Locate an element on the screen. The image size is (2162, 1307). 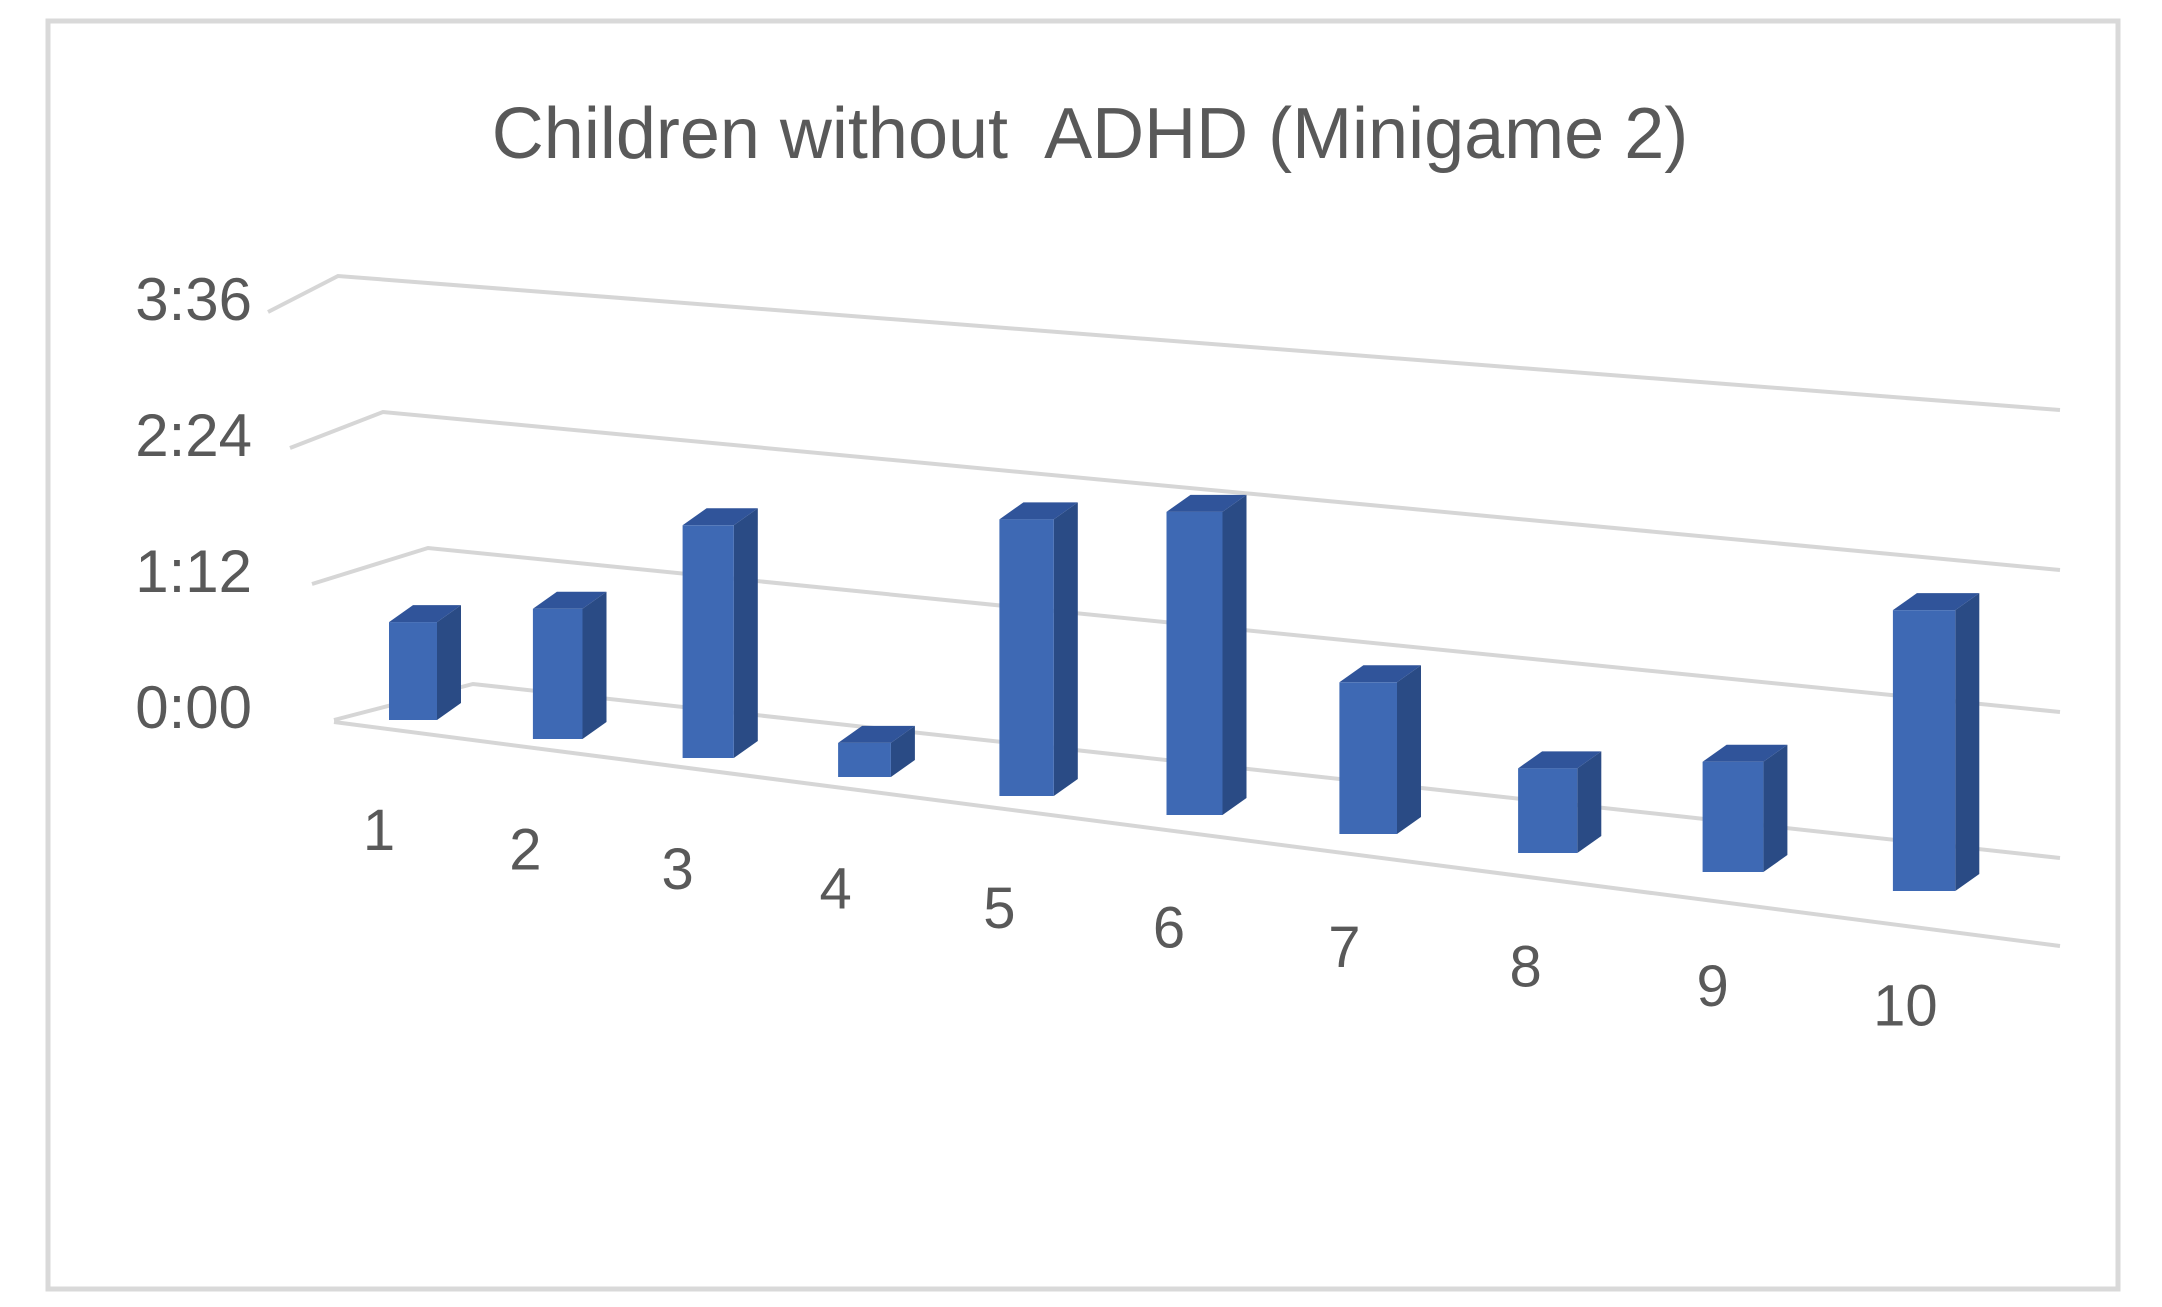
x-axis-label-1: 1 is located at coordinates (379, 830).